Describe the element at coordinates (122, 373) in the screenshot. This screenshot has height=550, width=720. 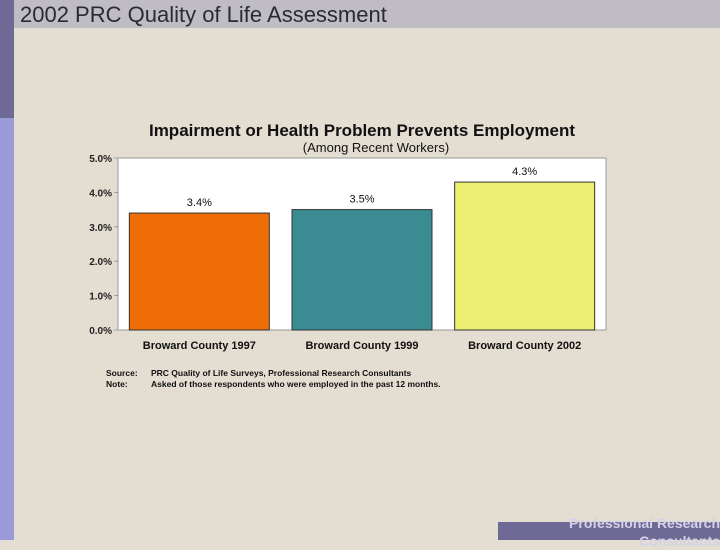
I see `source-key: Source:` at that location.